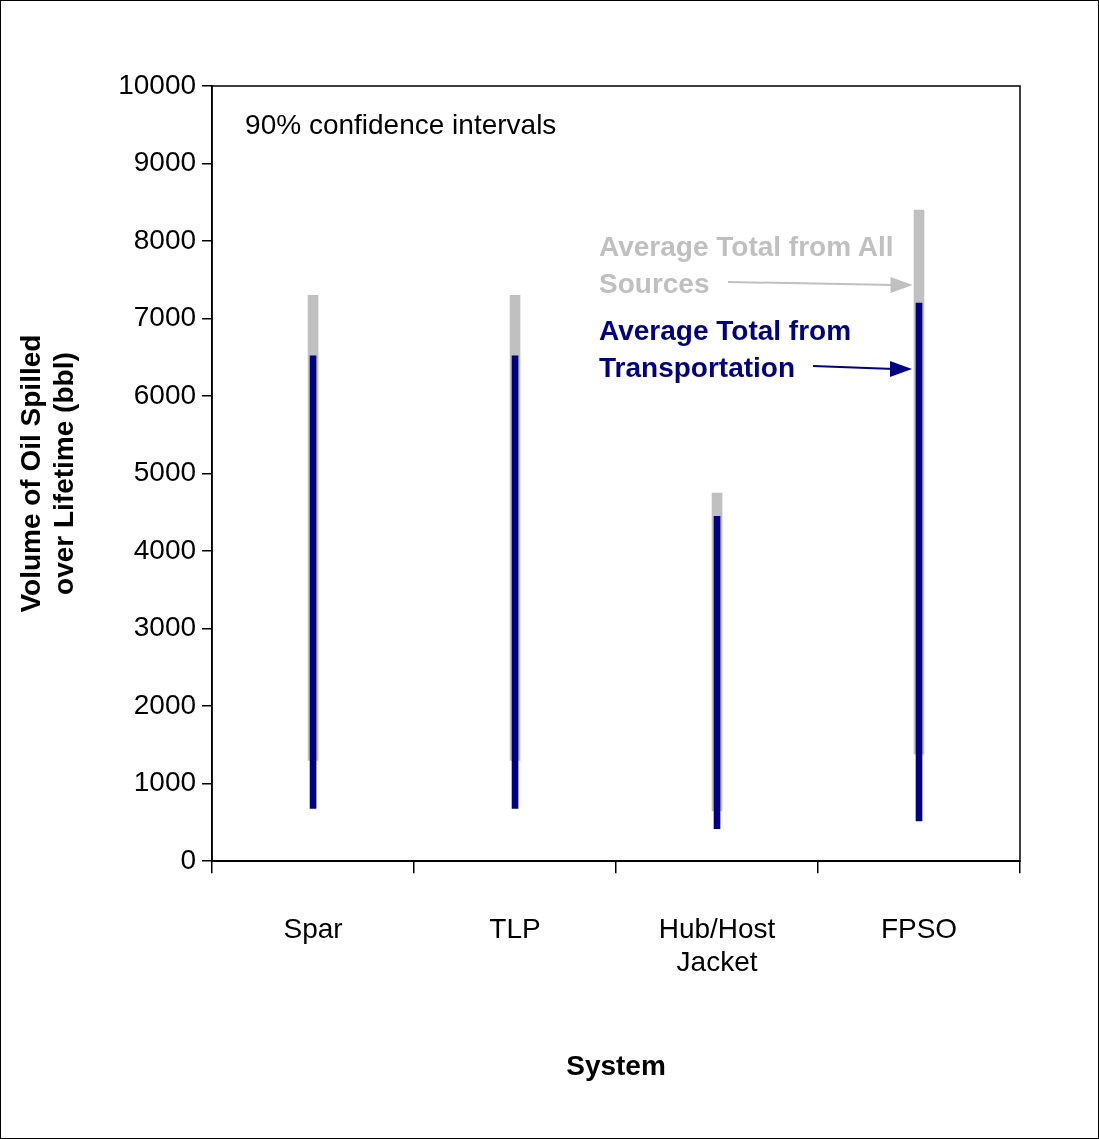  I want to click on text: Average Total from Transportation, so click(725, 348).